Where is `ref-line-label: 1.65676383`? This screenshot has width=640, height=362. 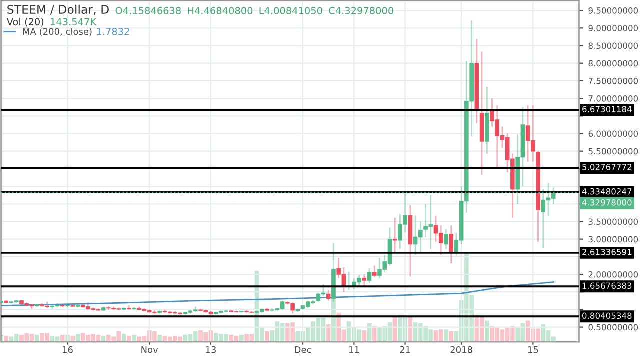
ref-line-label: 1.65676383 is located at coordinates (607, 286).